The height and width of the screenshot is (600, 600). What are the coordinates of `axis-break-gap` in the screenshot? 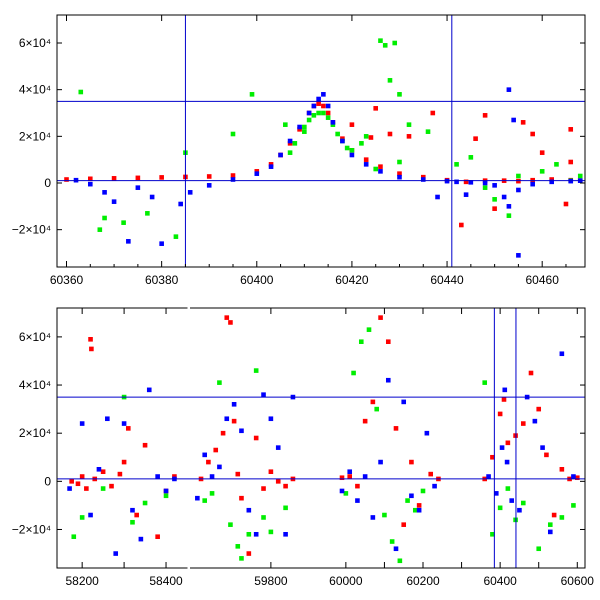 It's located at (188, 308).